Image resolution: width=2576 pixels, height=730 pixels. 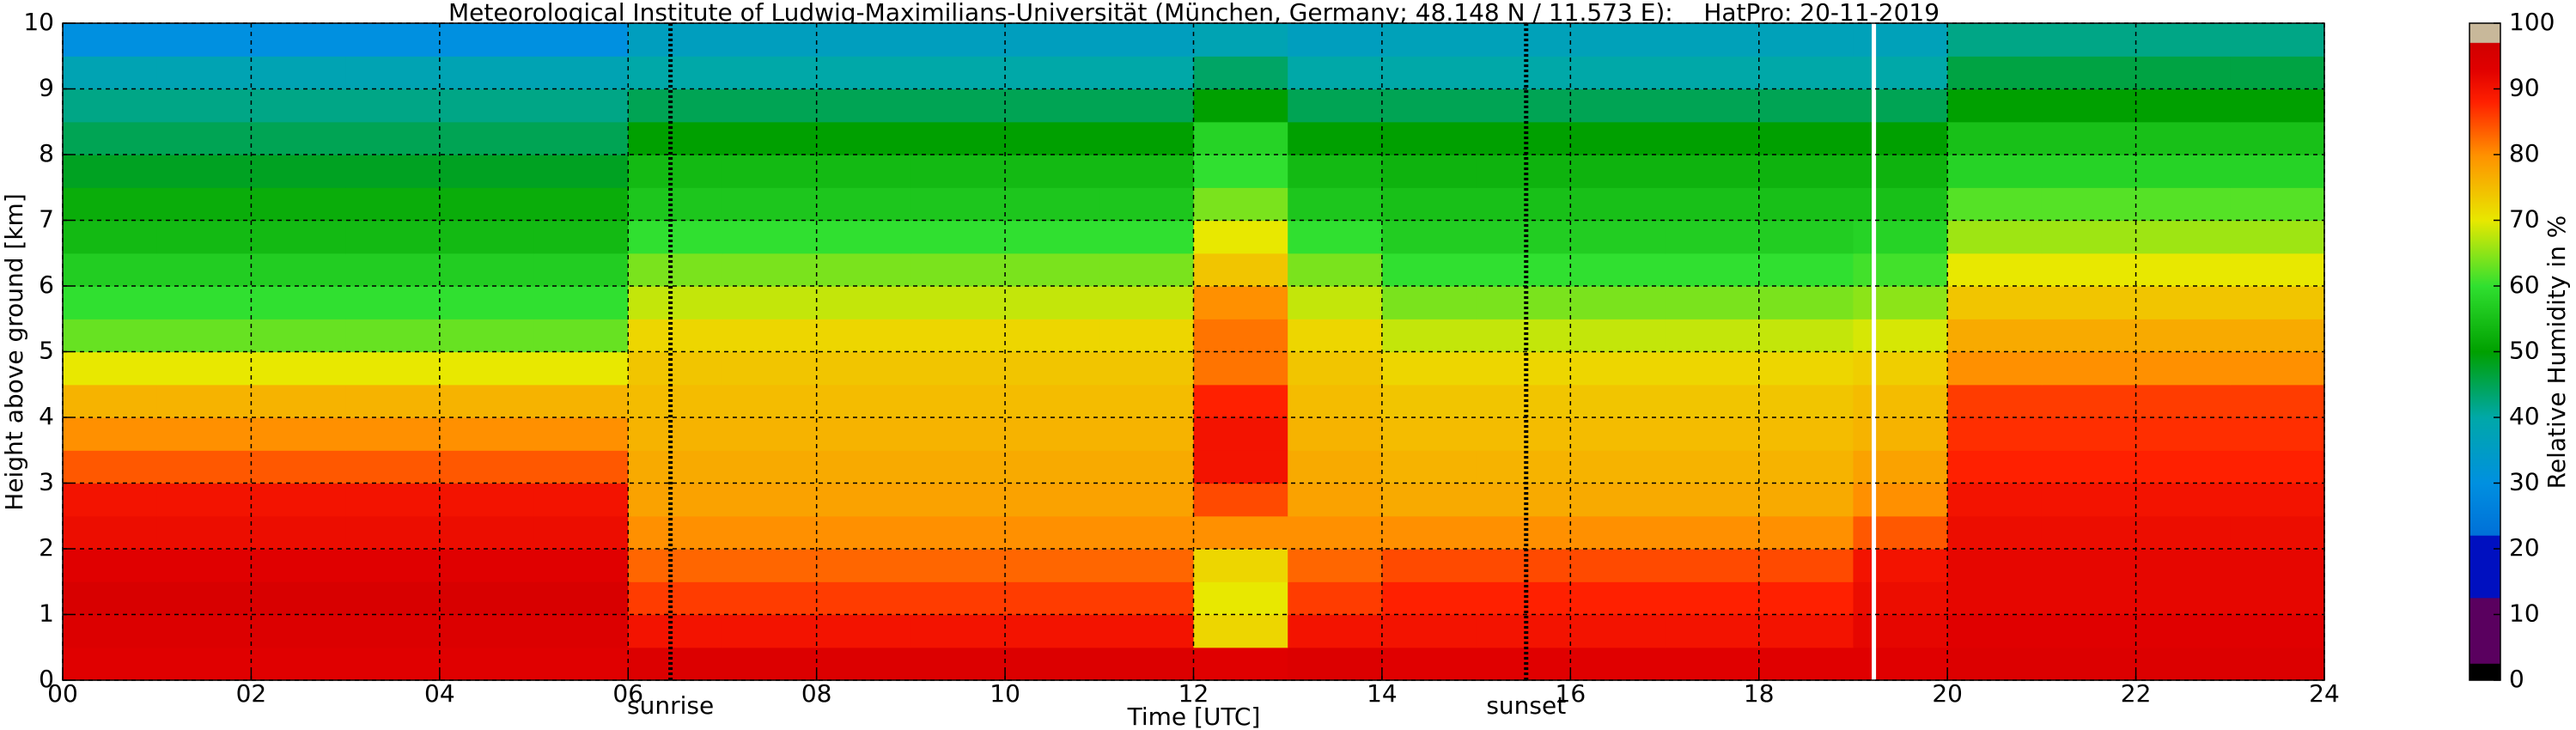 What do you see at coordinates (1947, 693) in the screenshot?
I see `x-tick-label: 20` at bounding box center [1947, 693].